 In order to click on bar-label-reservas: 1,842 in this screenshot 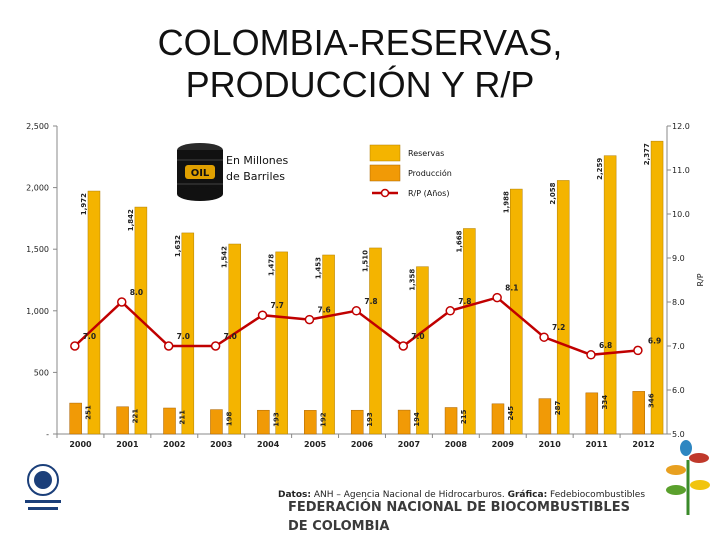, I will do `click(131, 220)`.